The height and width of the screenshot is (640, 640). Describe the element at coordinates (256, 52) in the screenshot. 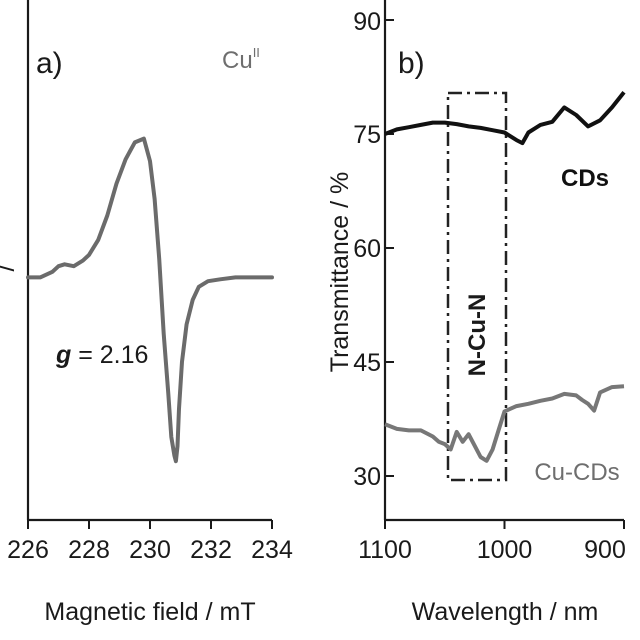

I see `panel-a-species-superscript: II` at that location.